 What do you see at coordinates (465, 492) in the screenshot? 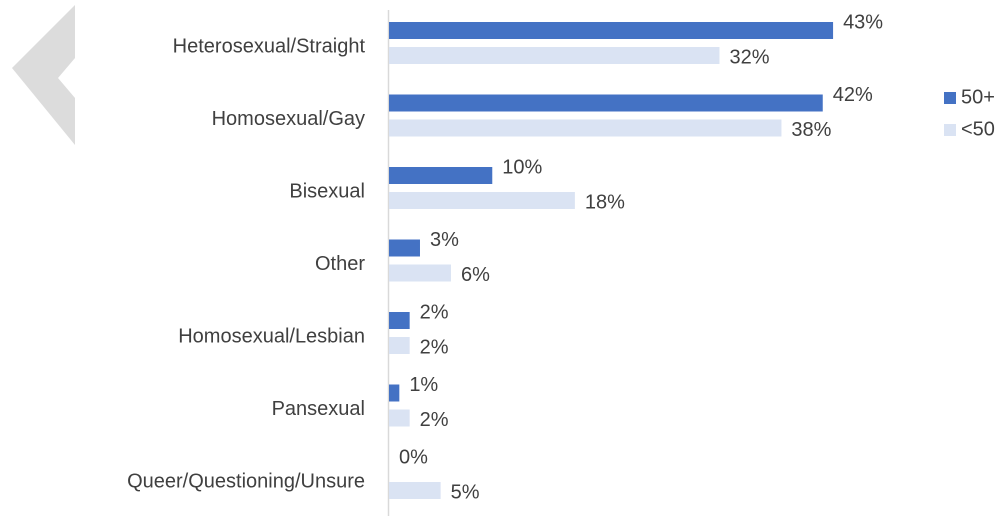
I see `value-label: 5%` at bounding box center [465, 492].